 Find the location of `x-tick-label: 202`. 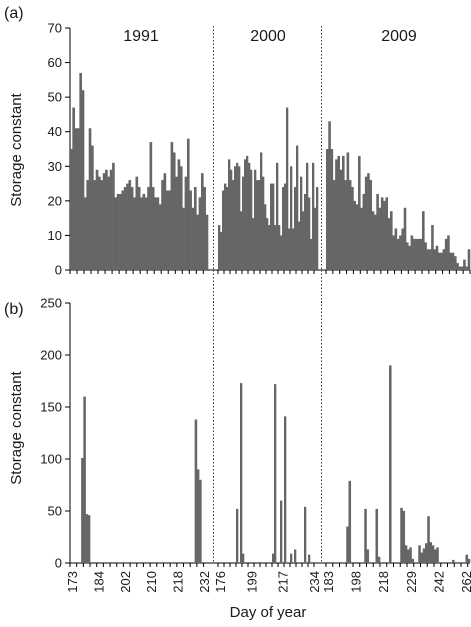

x-tick-label: 202 is located at coordinates (125, 582).